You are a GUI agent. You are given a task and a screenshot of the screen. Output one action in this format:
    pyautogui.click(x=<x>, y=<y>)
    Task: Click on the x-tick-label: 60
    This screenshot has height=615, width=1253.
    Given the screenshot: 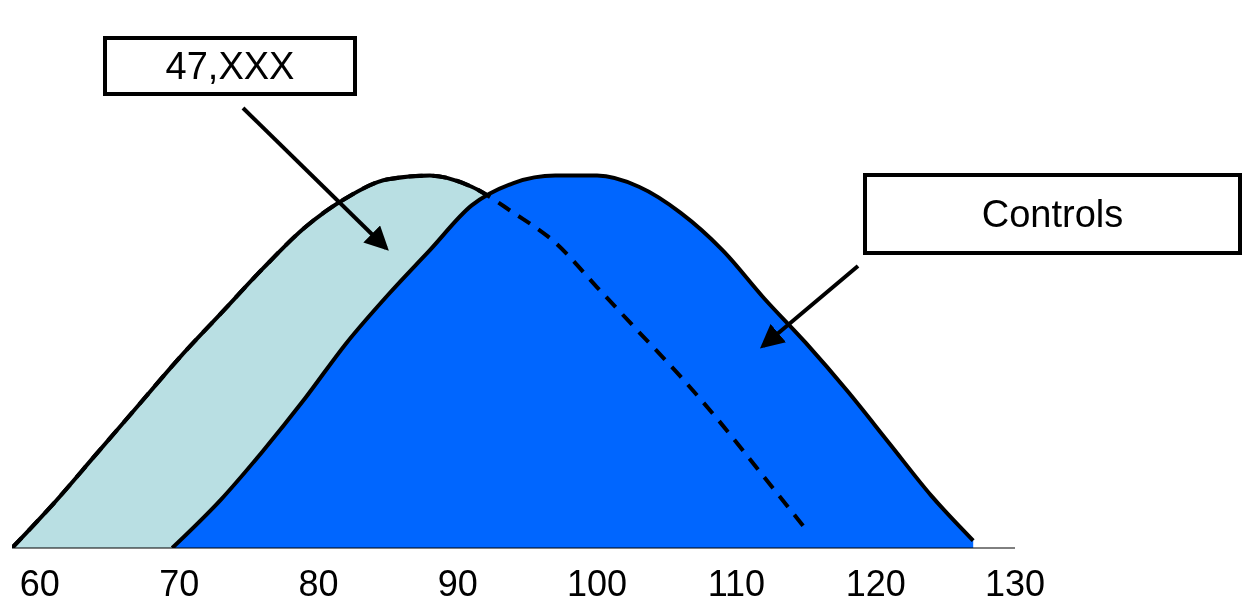 What is the action you would take?
    pyautogui.click(x=39, y=583)
    